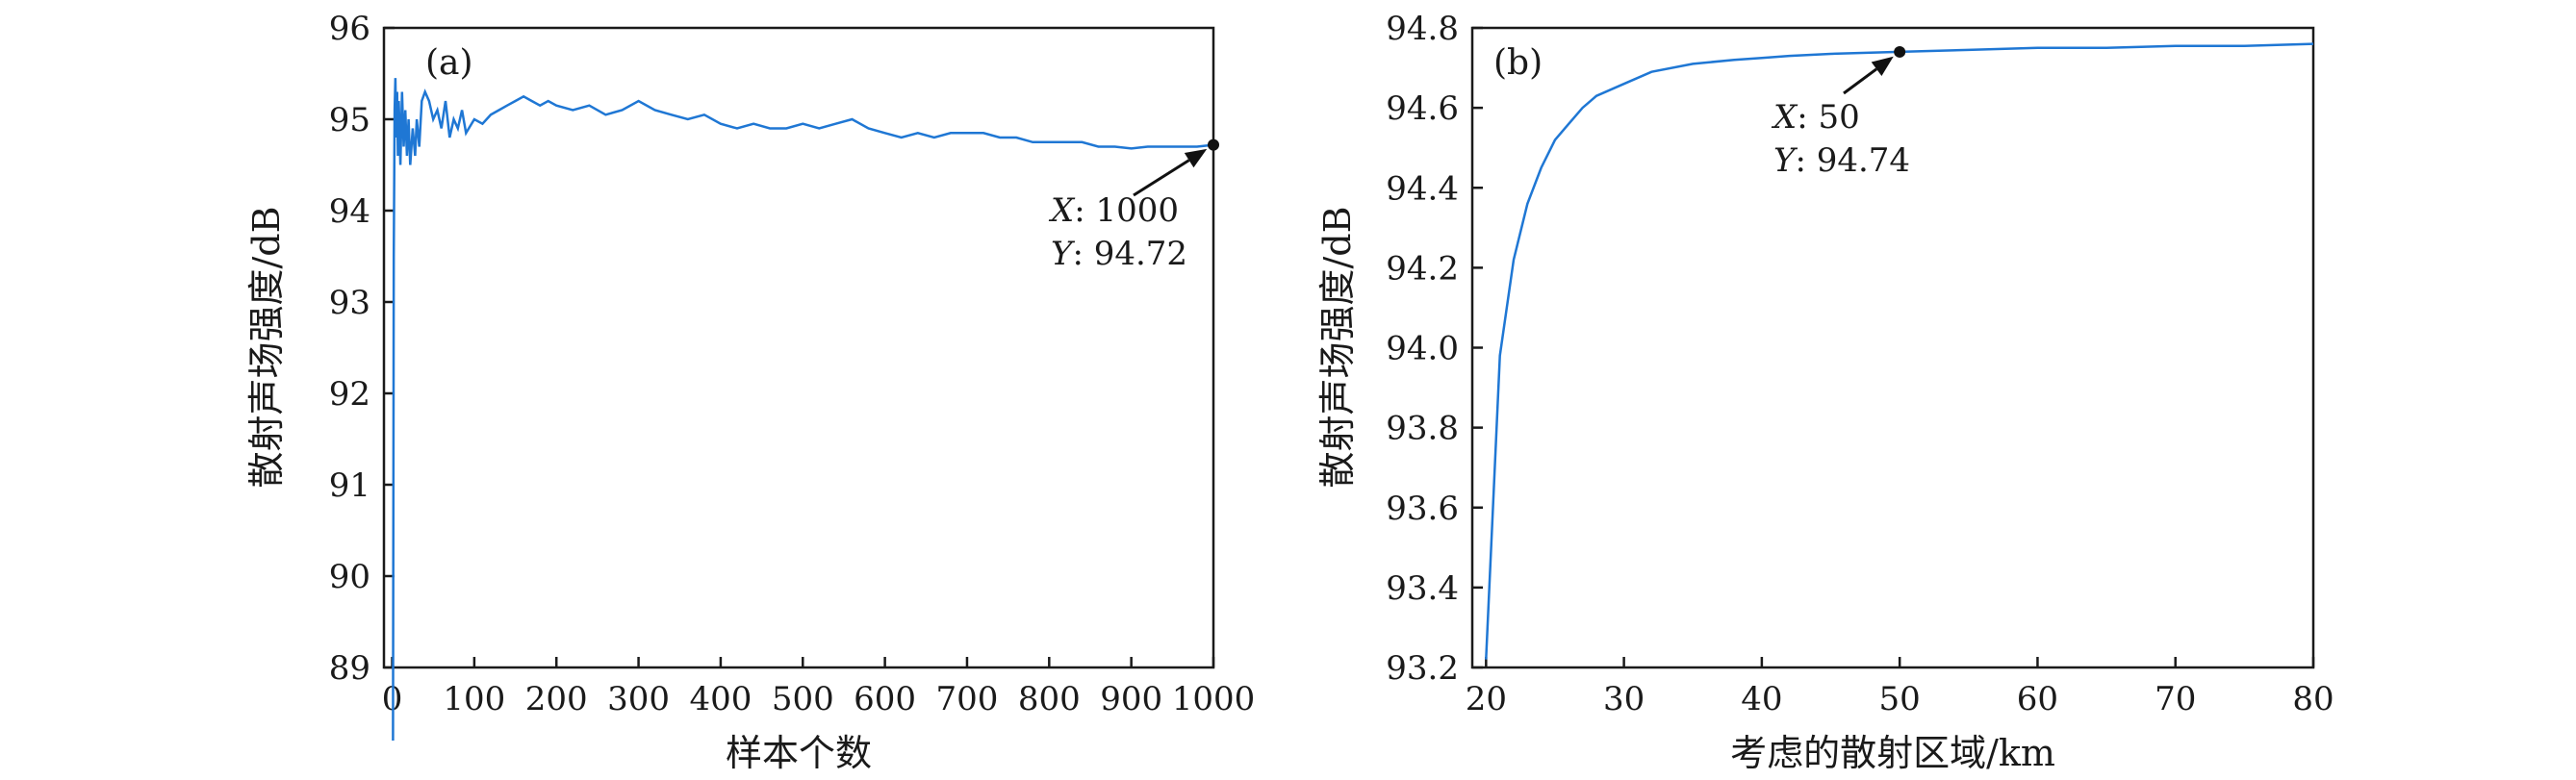  What do you see at coordinates (1422, 509) in the screenshot?
I see `y-tick-label: 93.6` at bounding box center [1422, 509].